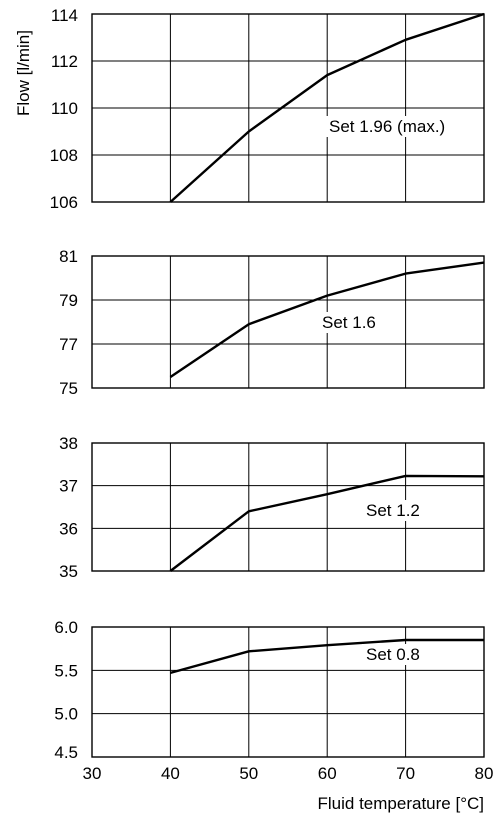  I want to click on y-tick-label: 114, so click(64, 15).